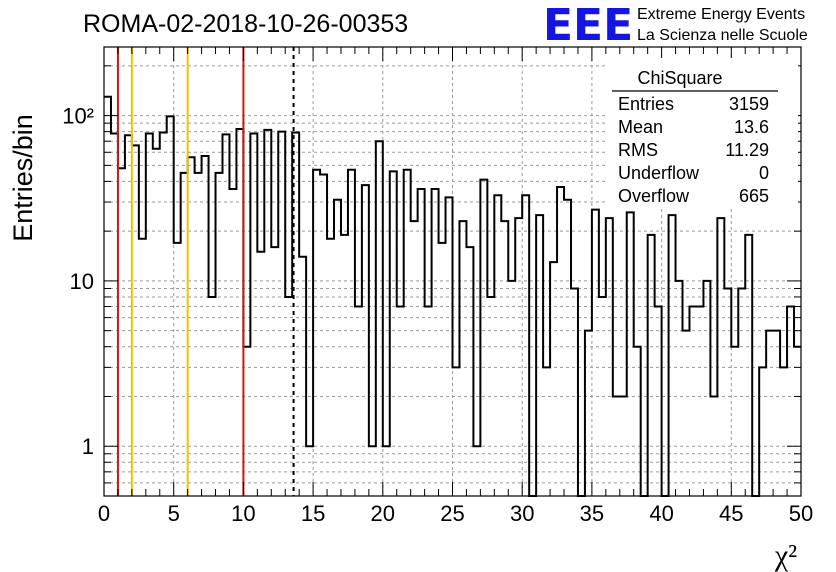 The width and height of the screenshot is (836, 572). What do you see at coordinates (722, 35) in the screenshot?
I see `eee-logo-line2: La Scienza nelle Scuole` at bounding box center [722, 35].